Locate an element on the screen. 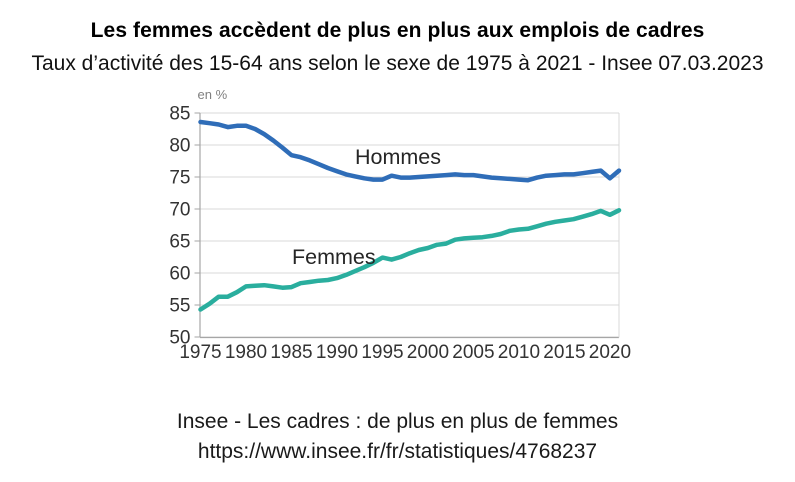  x-tick-label: 1995 is located at coordinates (382, 352).